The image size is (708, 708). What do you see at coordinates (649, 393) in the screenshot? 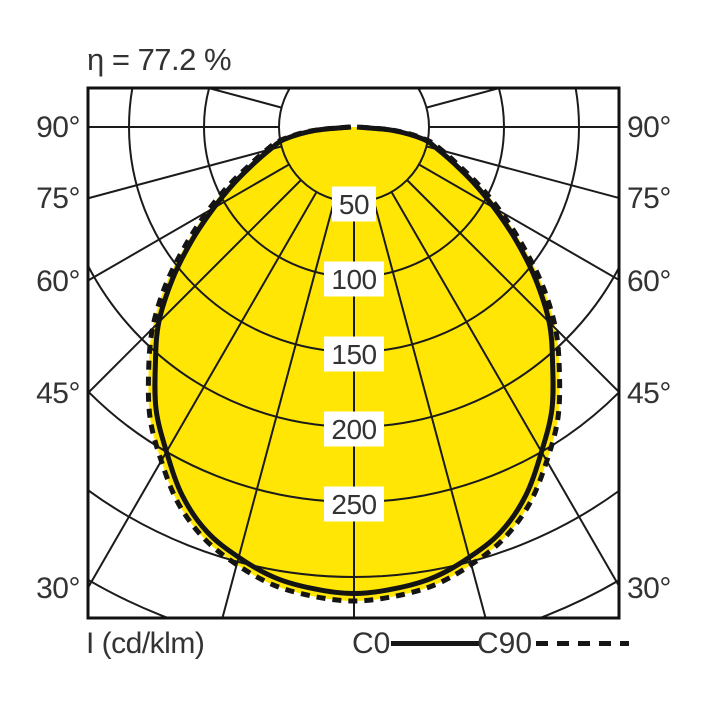
I see `angle-label-right-45: 45°` at bounding box center [649, 393].